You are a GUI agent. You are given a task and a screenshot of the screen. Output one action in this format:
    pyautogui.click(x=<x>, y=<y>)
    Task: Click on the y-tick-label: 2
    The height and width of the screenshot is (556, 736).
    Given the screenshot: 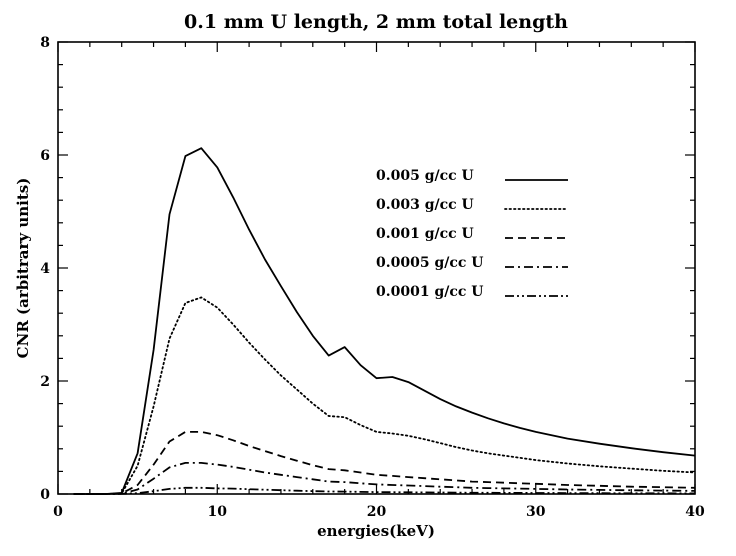 What is the action you would take?
    pyautogui.click(x=45, y=382)
    